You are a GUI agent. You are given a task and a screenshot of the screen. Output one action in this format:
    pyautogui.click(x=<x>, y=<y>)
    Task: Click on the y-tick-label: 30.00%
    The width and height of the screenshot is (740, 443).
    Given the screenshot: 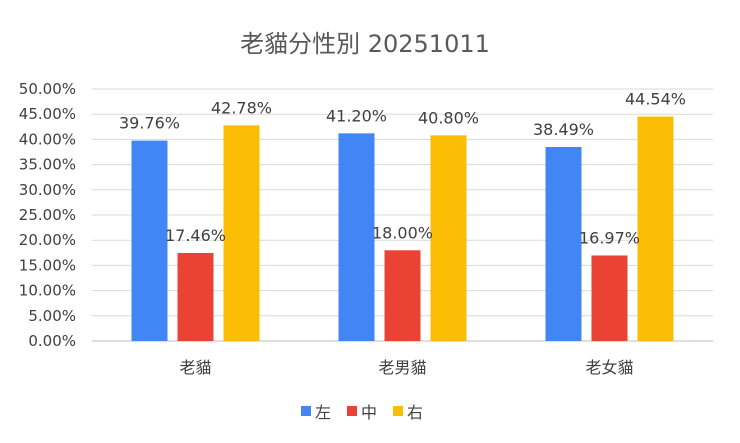 What is the action you would take?
    pyautogui.click(x=47, y=190)
    